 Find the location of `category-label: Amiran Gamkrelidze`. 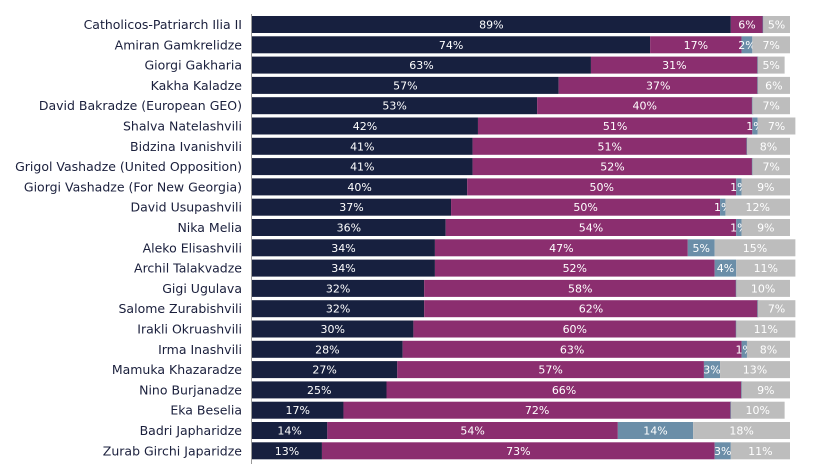

category-label: Amiran Gamkrelidze is located at coordinates (179, 44).